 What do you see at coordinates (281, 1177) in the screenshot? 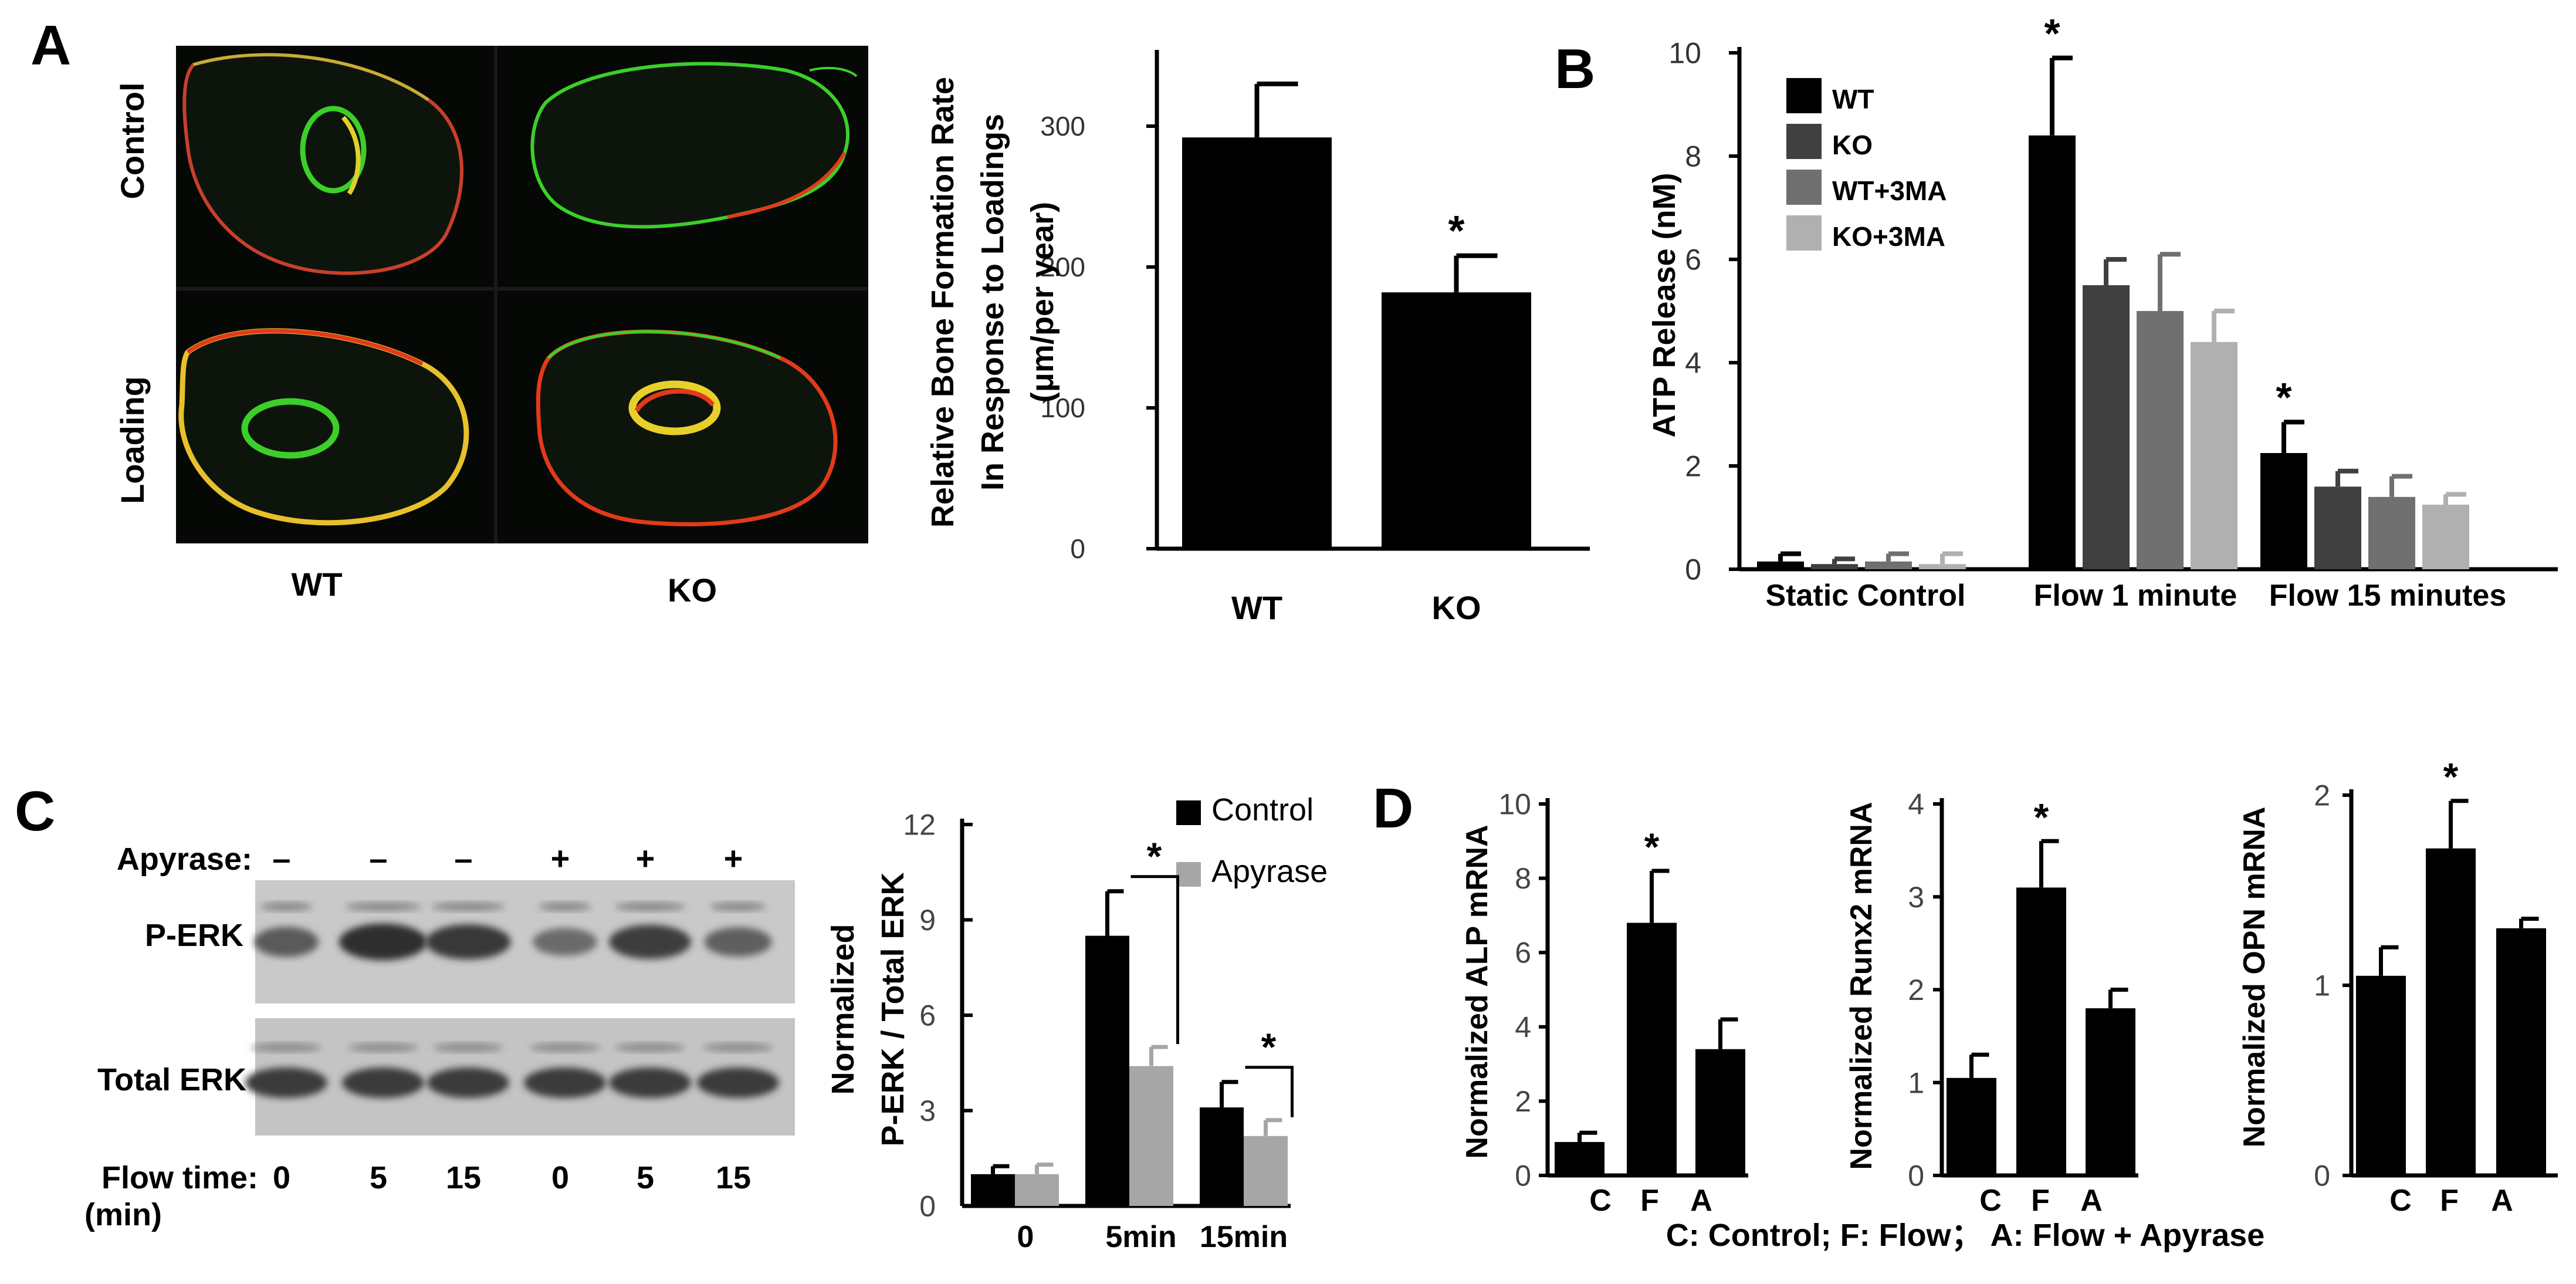
I see `flow-time-value: 0` at bounding box center [281, 1177].